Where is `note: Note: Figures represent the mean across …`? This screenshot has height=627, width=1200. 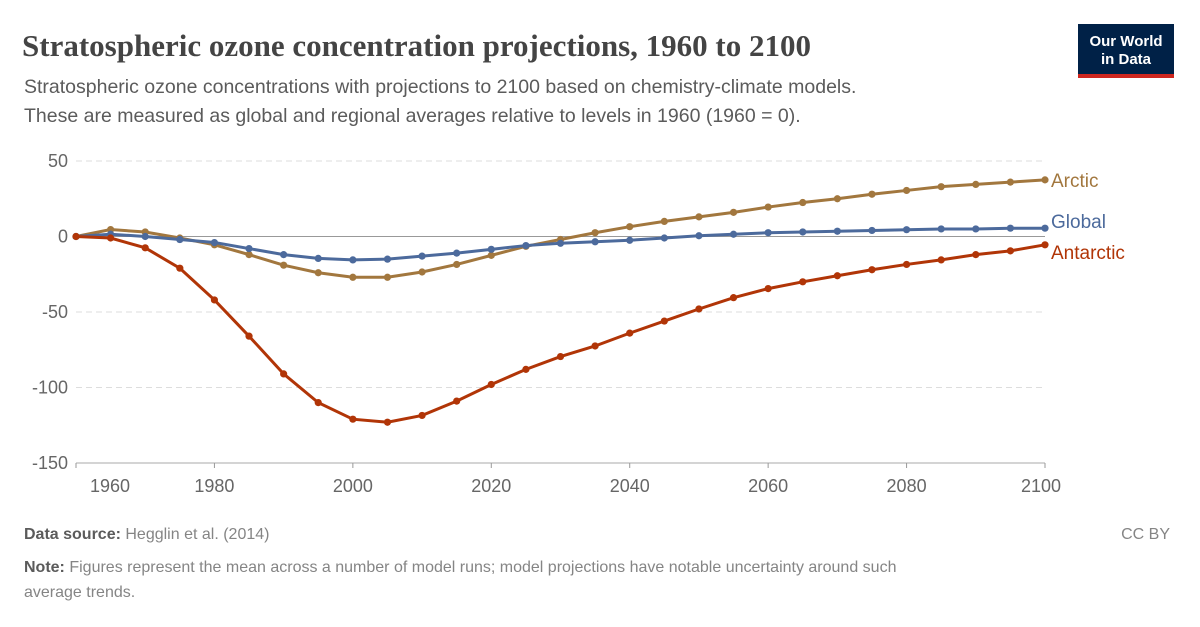 note: Note: Figures represent the mean across … is located at coordinates (460, 567).